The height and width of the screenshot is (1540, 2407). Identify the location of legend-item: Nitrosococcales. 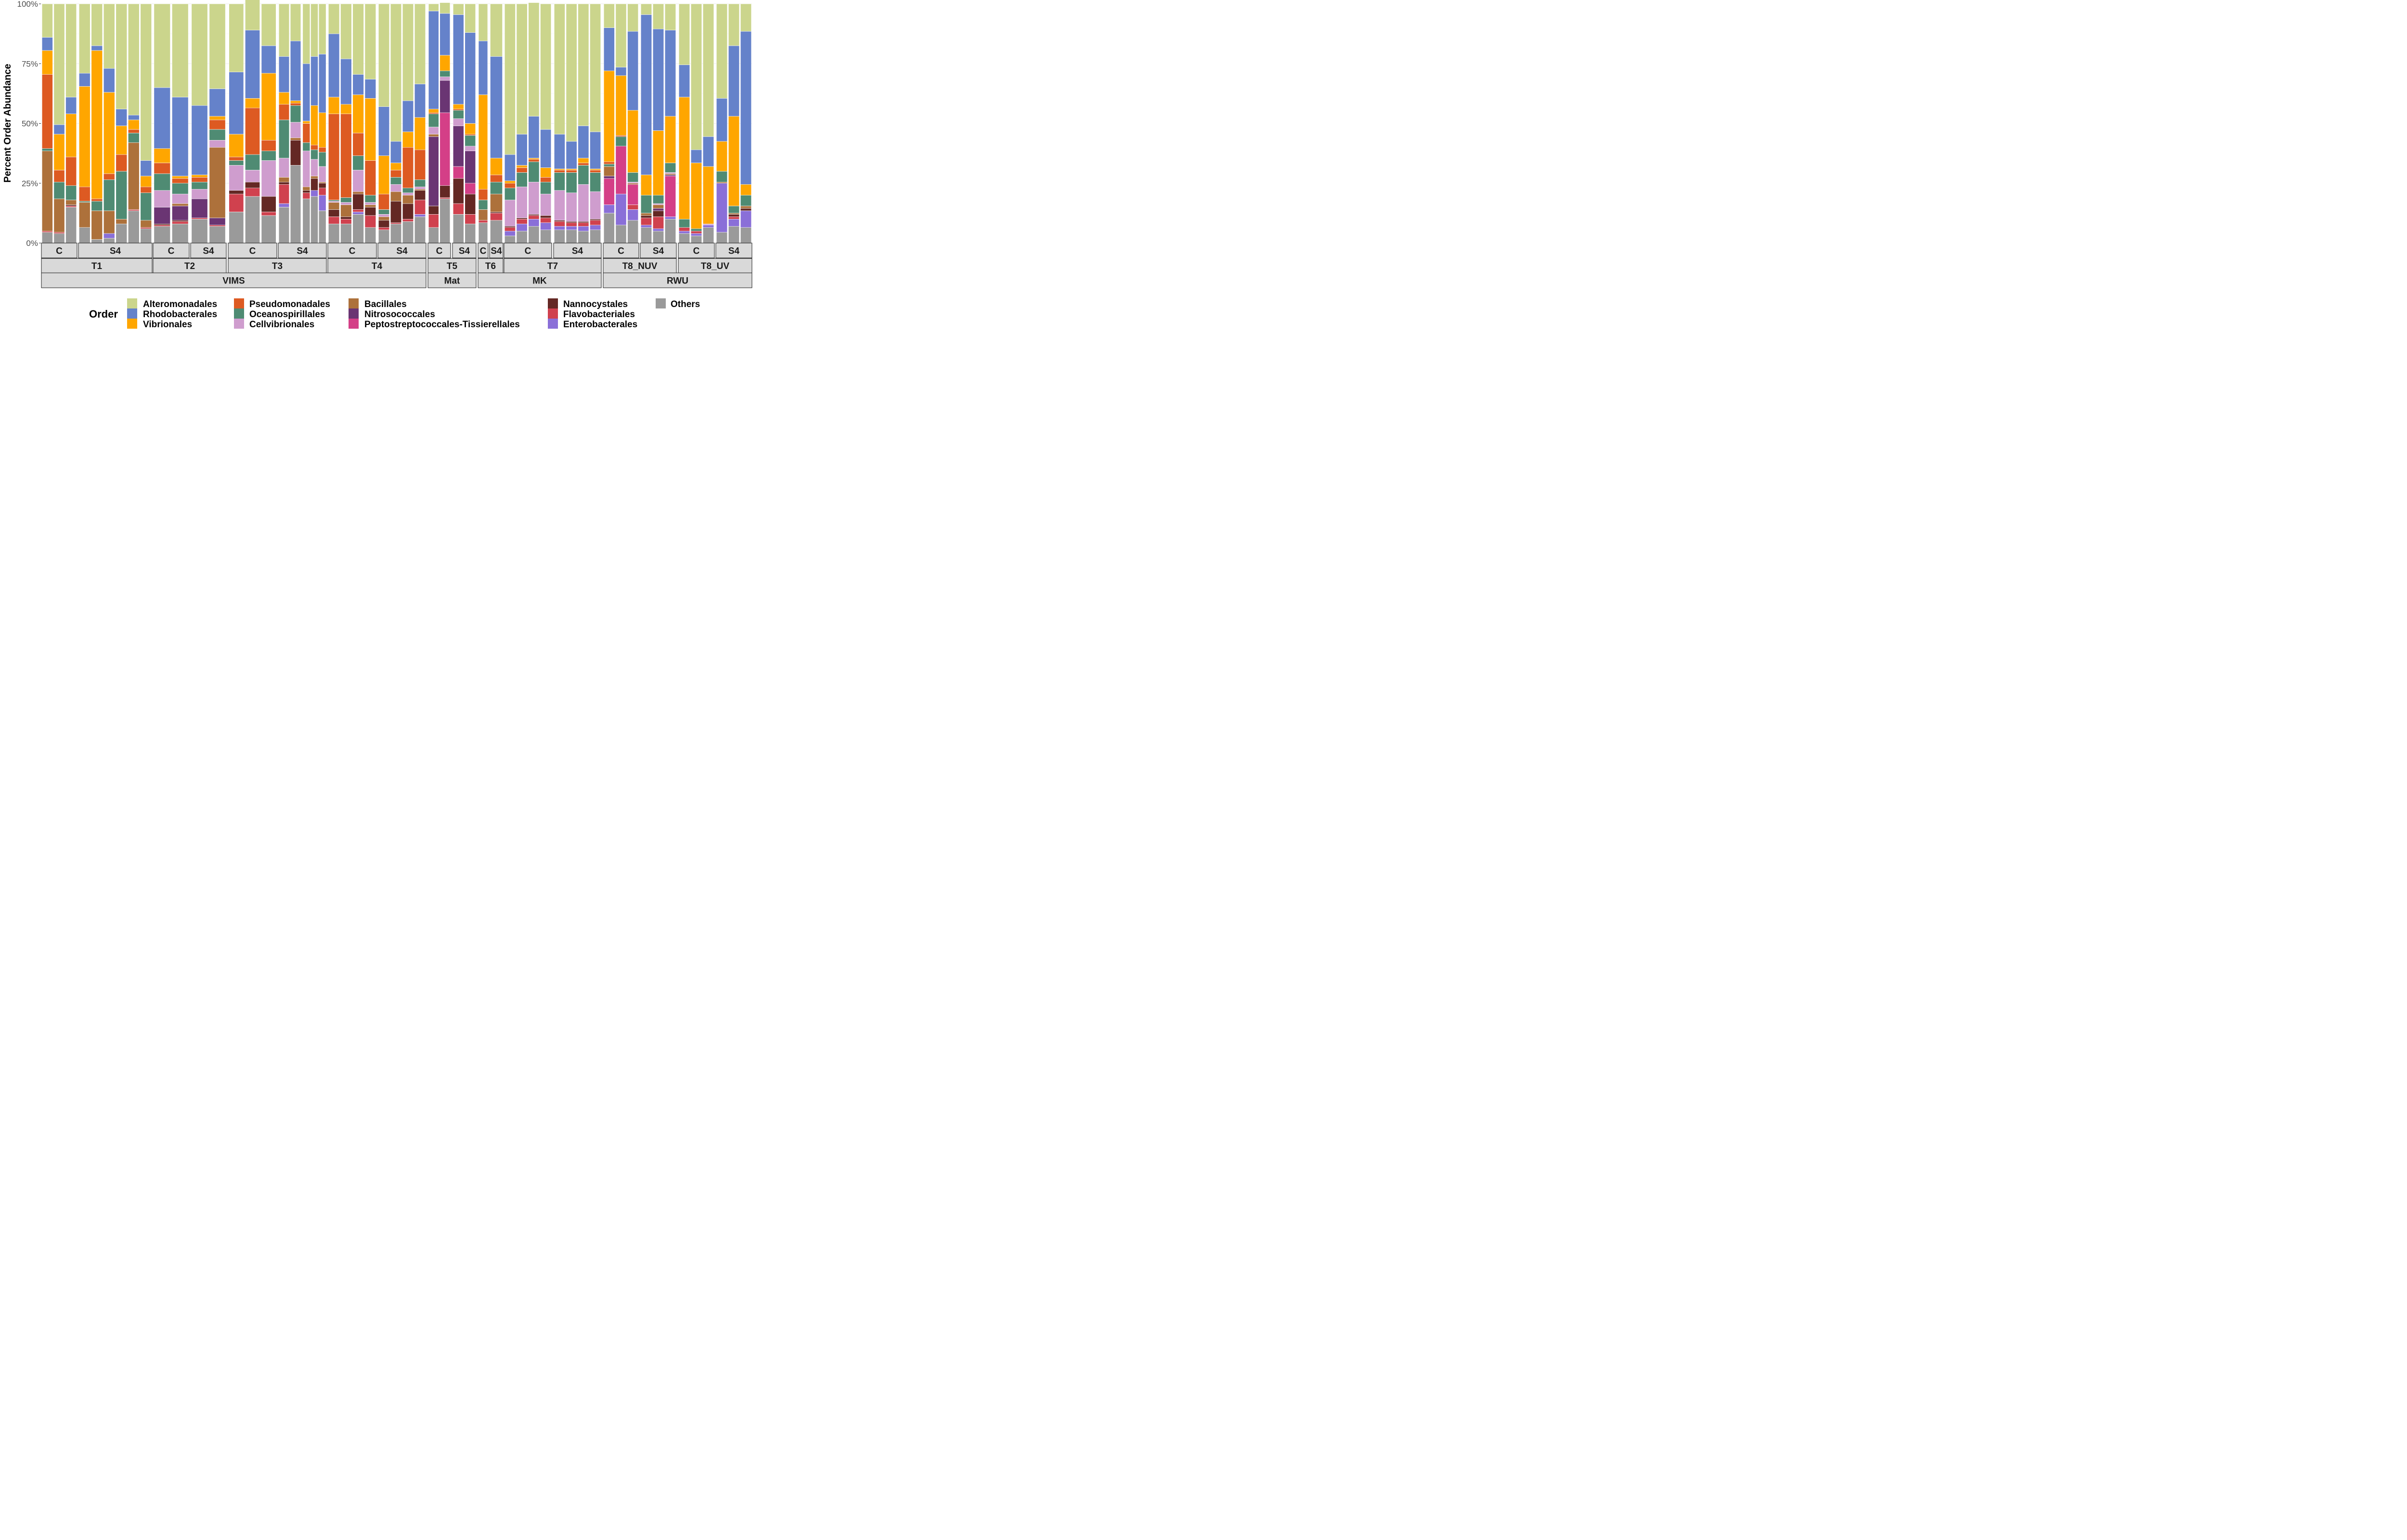
(392, 314).